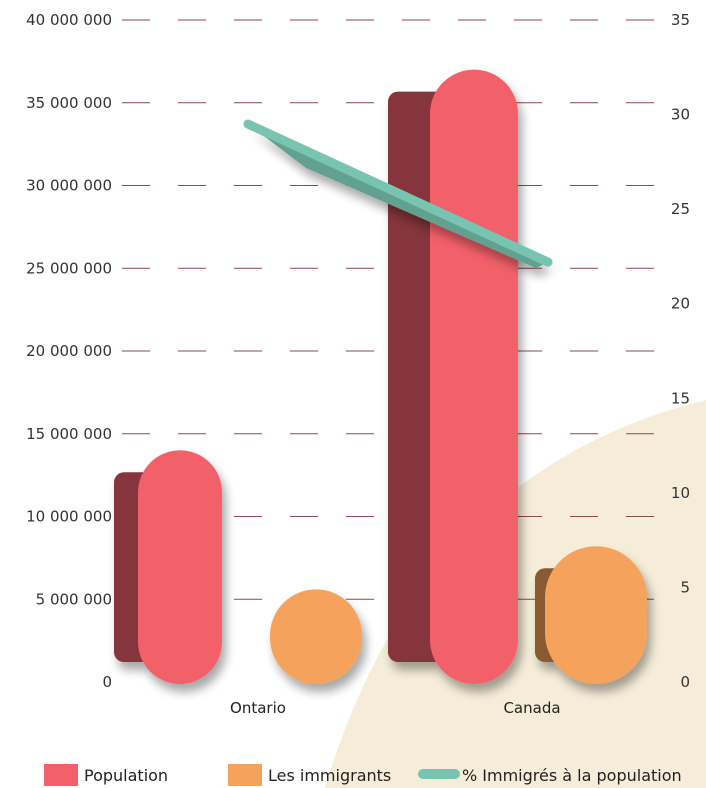 The height and width of the screenshot is (788, 706). What do you see at coordinates (258, 708) in the screenshot?
I see `category-label-ontario: Ontario` at bounding box center [258, 708].